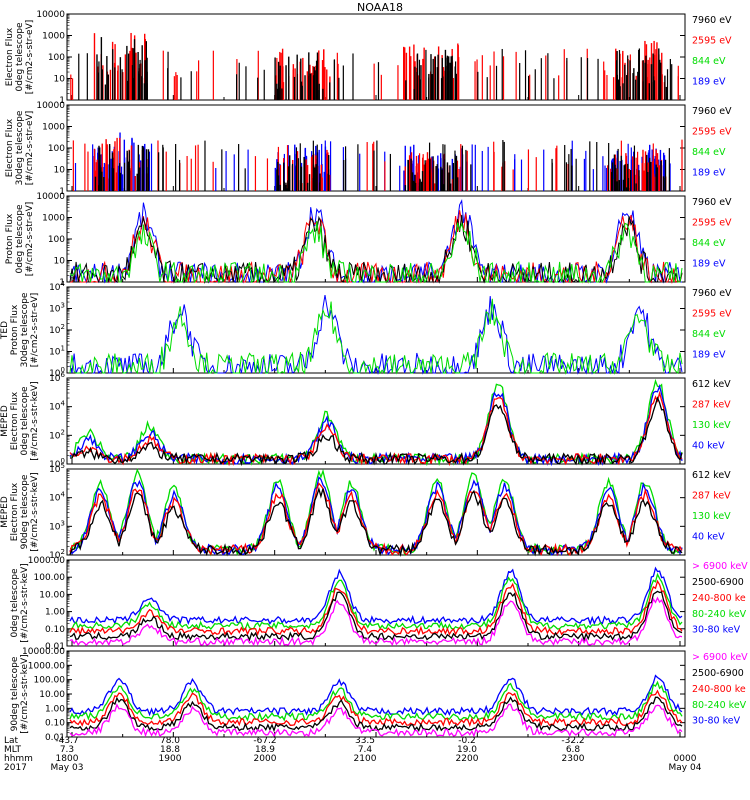  I want to click on legend-entry: 80-240 keV, so click(719, 705).